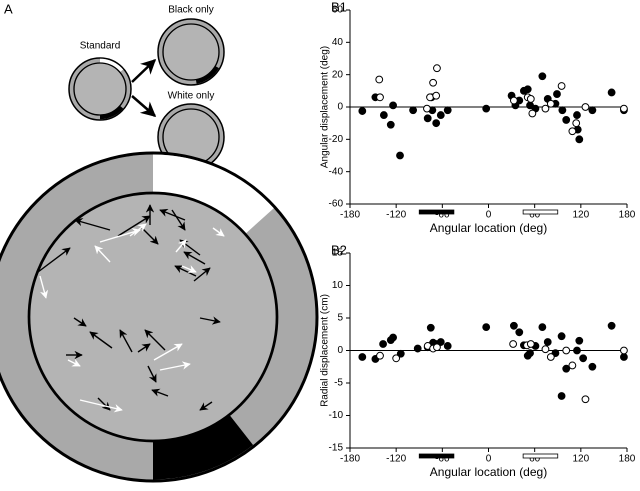  Describe the element at coordinates (191, 96) in the screenshot. I see `condition-label: White only` at that location.